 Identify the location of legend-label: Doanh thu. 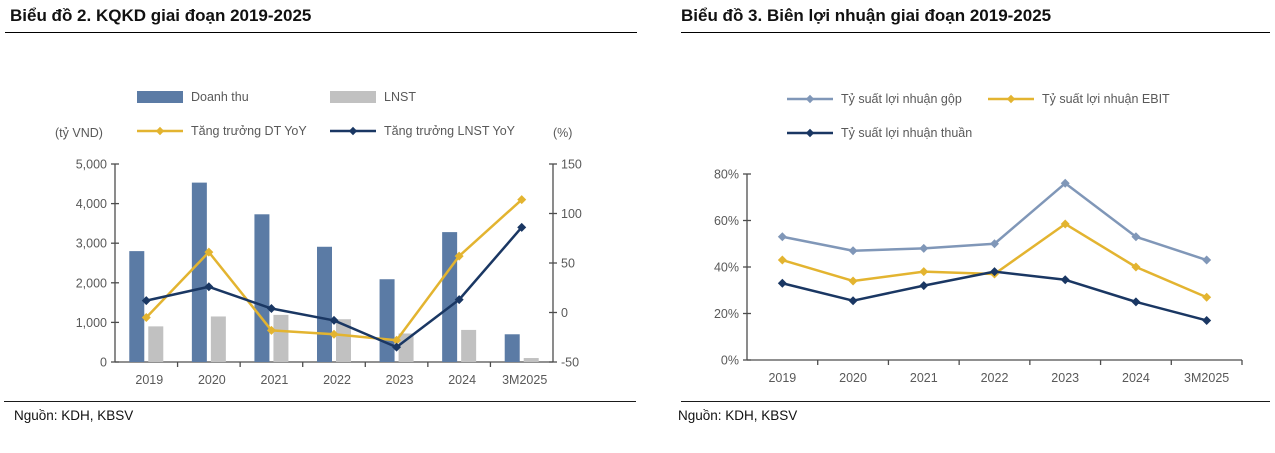
(220, 97).